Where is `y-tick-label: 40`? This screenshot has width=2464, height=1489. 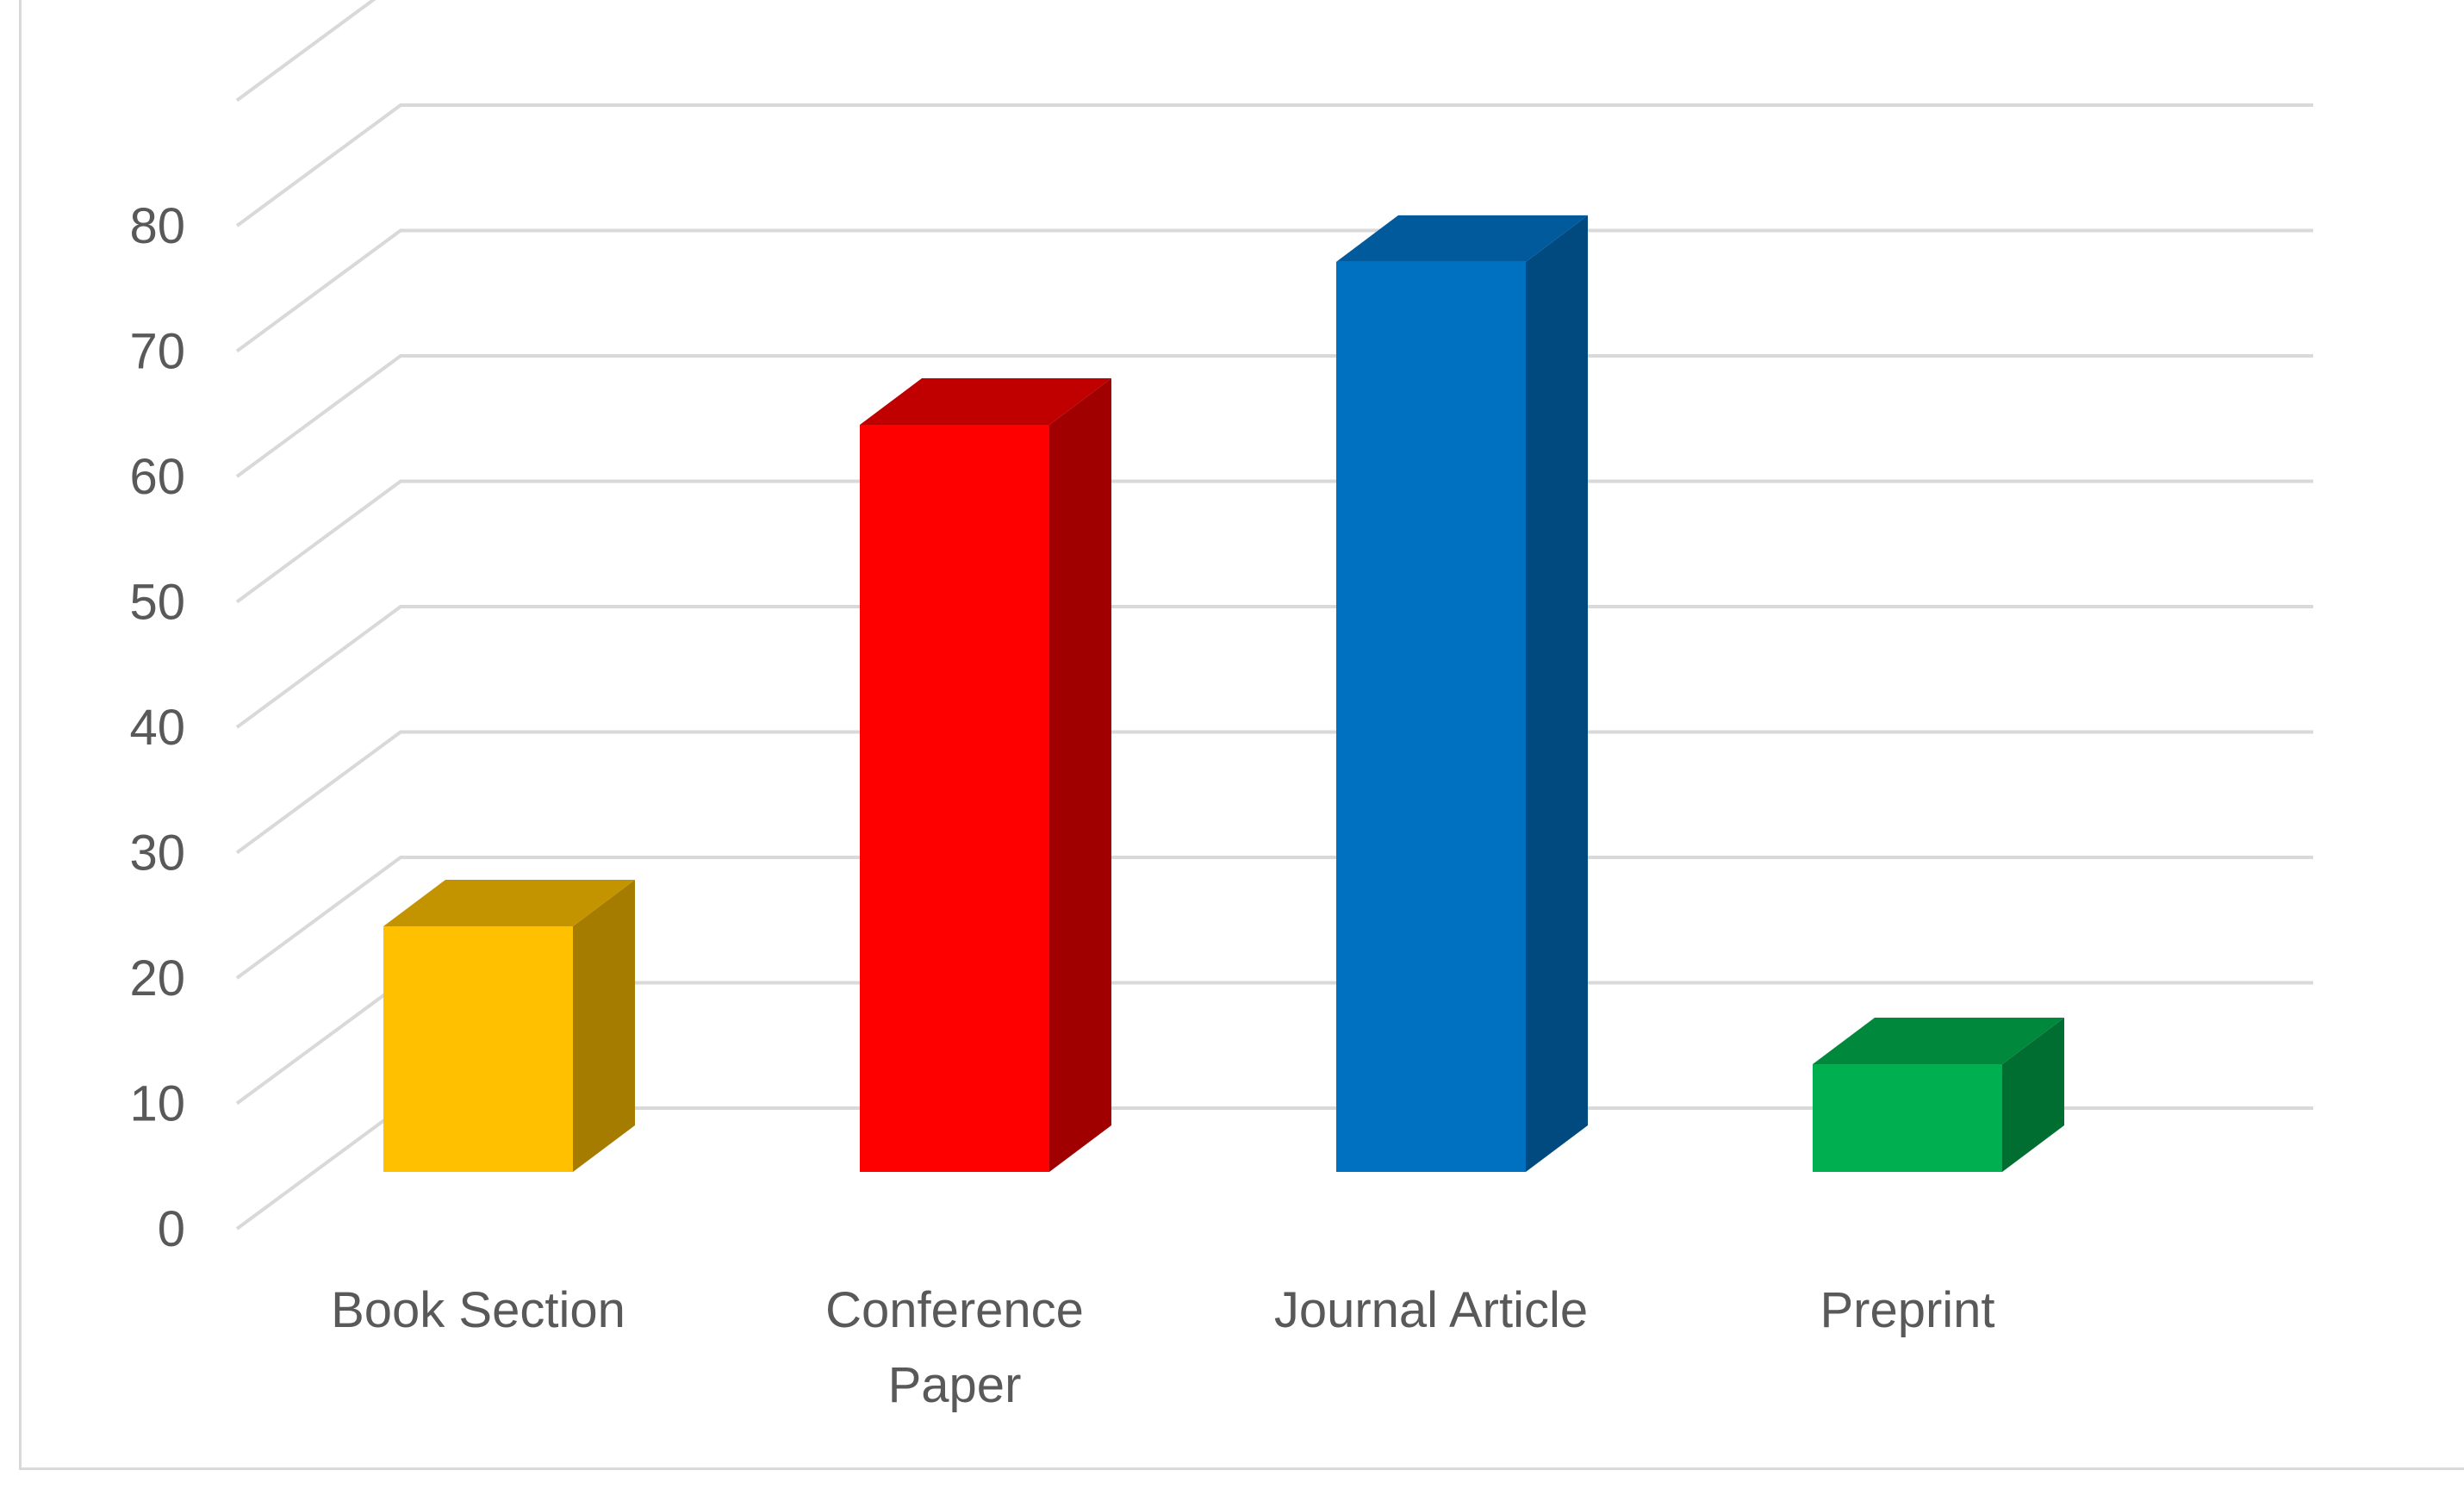
y-tick-label: 40 is located at coordinates (157, 728).